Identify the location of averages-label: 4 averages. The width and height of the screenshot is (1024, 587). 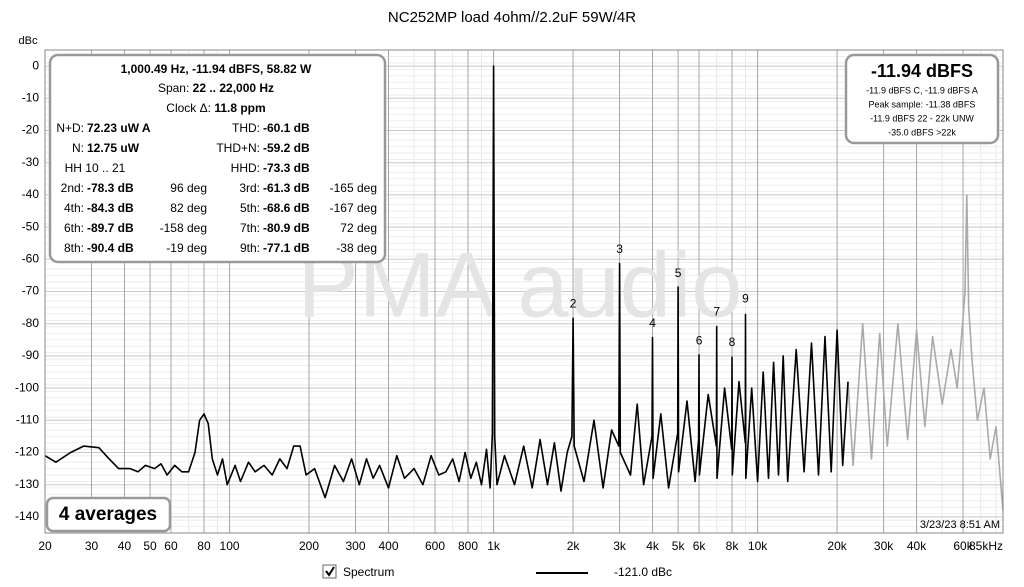
(108, 514).